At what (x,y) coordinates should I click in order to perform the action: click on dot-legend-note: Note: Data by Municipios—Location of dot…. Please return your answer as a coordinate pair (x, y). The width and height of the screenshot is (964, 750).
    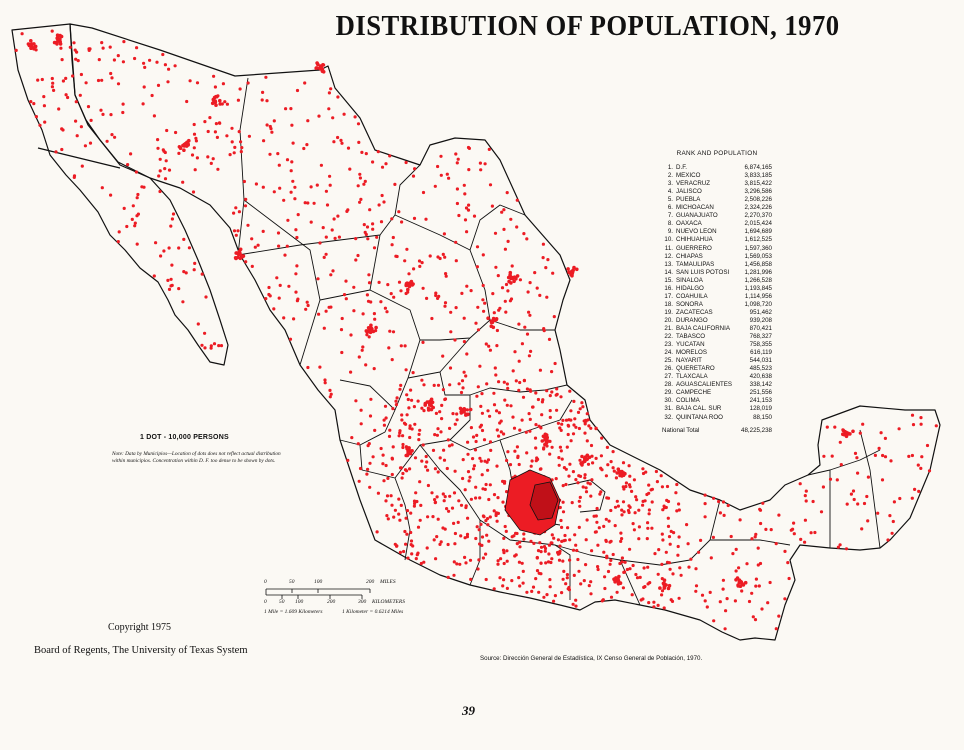
    Looking at the image, I should click on (196, 457).